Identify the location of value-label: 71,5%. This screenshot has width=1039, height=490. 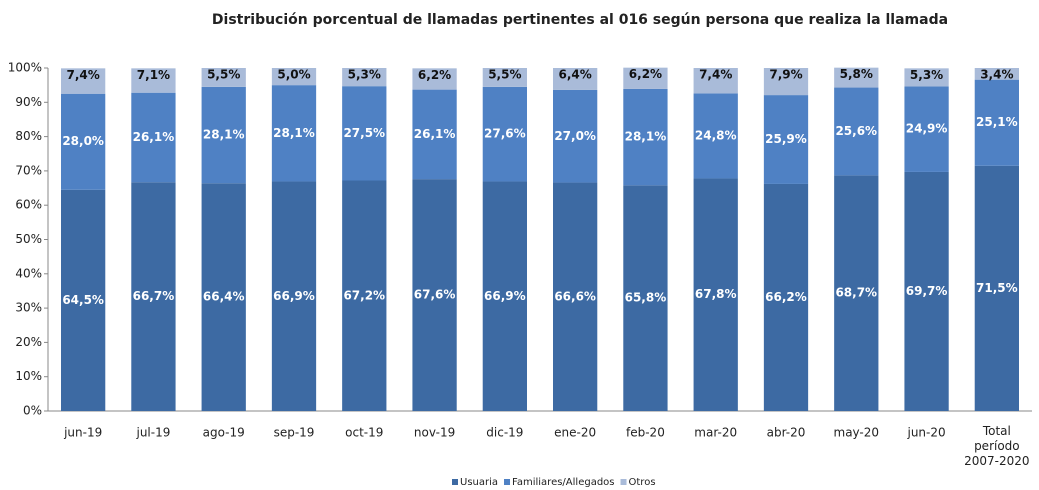
(997, 288).